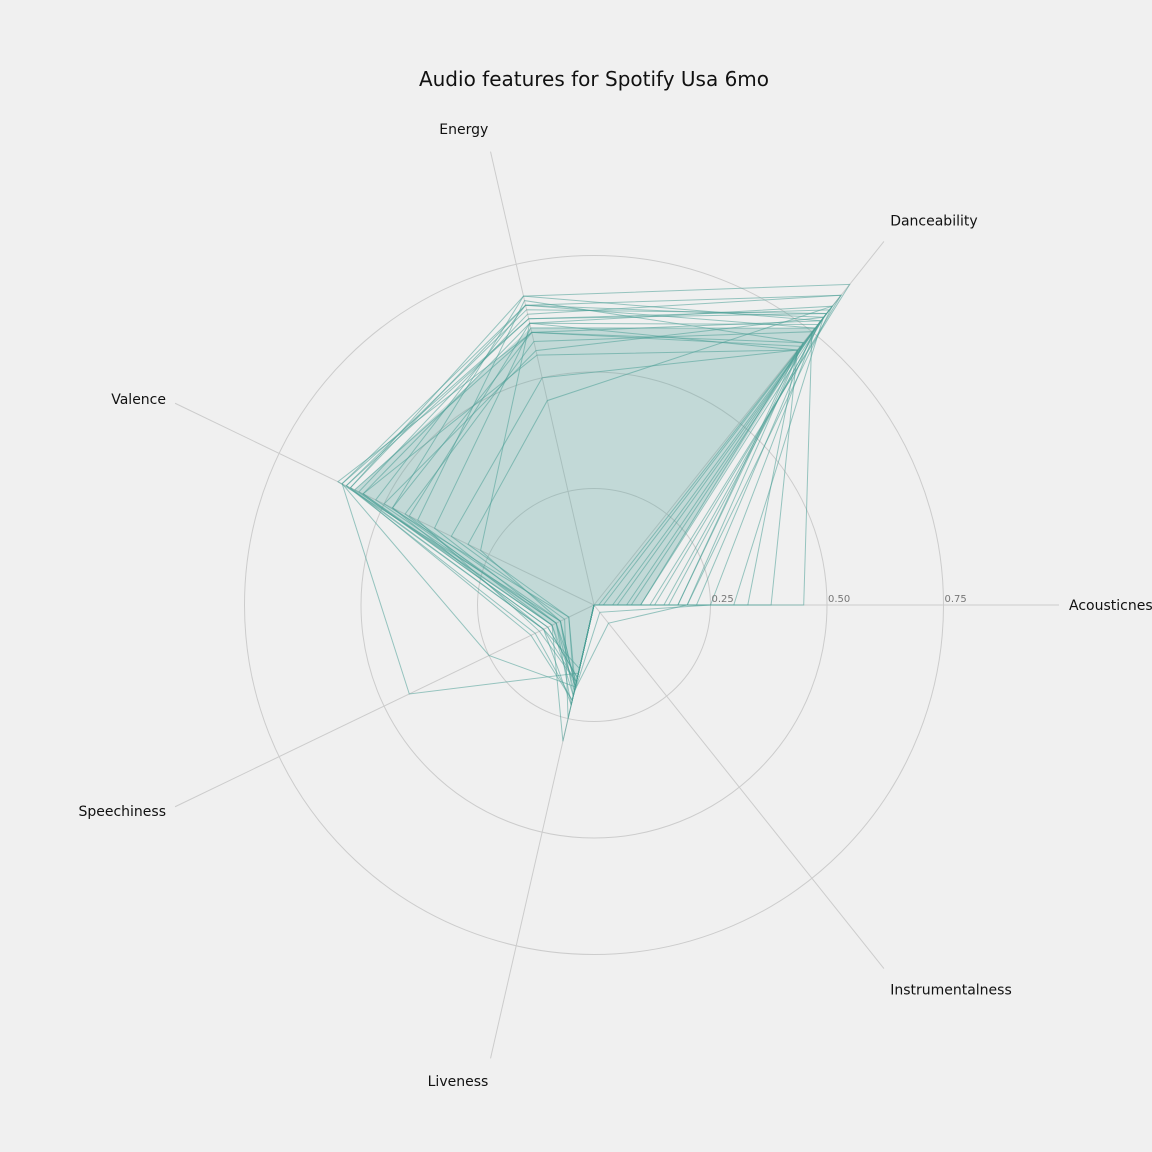  Describe the element at coordinates (723, 599) in the screenshot. I see `radial-tick-label: 0.25` at that location.